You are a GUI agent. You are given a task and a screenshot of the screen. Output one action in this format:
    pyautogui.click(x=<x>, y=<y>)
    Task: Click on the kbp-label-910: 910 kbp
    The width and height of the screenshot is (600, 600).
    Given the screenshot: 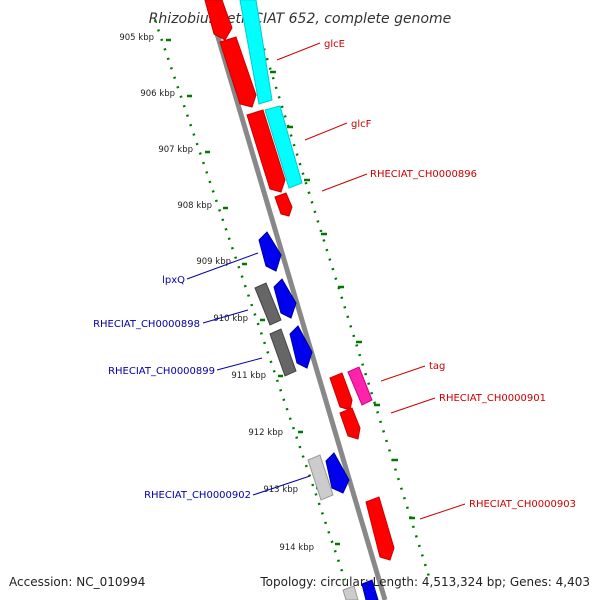 What is the action you would take?
    pyautogui.click(x=230, y=319)
    